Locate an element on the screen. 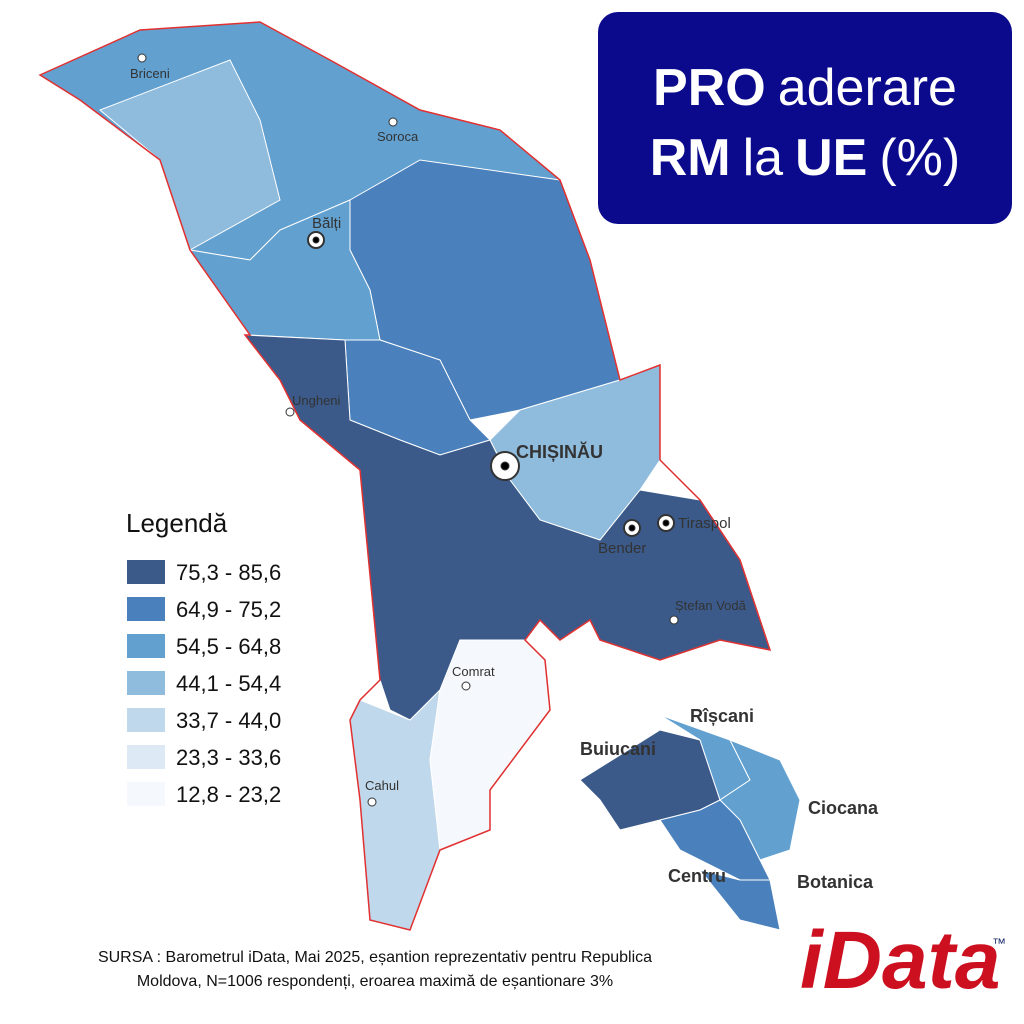 Image resolution: width=1024 pixels, height=1024 pixels. legend-label: 44,1 - 54,4 is located at coordinates (228, 683).